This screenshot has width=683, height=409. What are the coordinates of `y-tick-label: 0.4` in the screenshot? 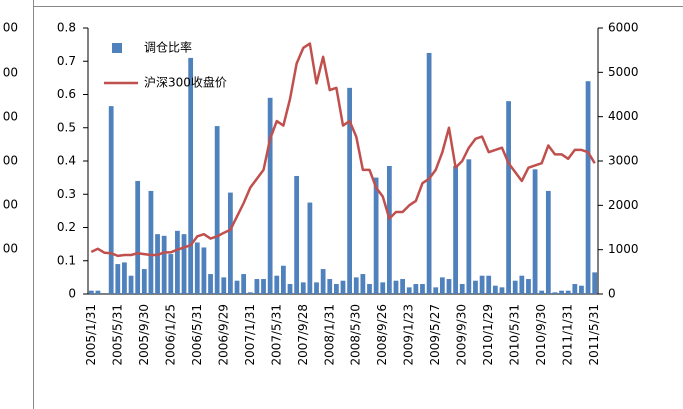 It's located at (66, 161).